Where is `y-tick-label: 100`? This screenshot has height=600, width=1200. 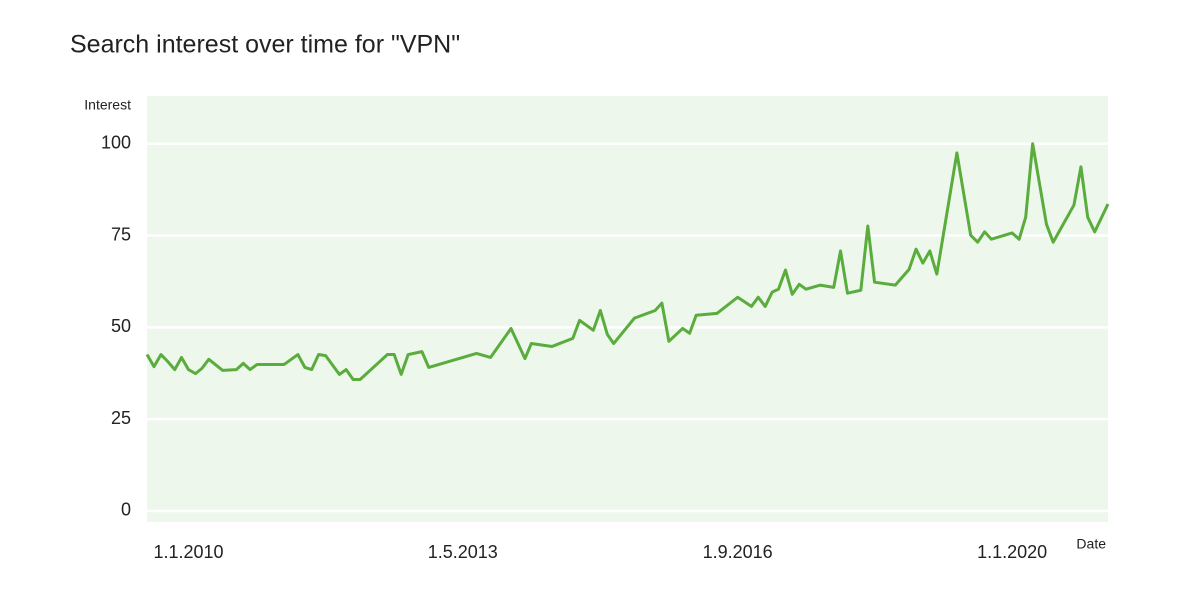 y-tick-label: 100 is located at coordinates (116, 142).